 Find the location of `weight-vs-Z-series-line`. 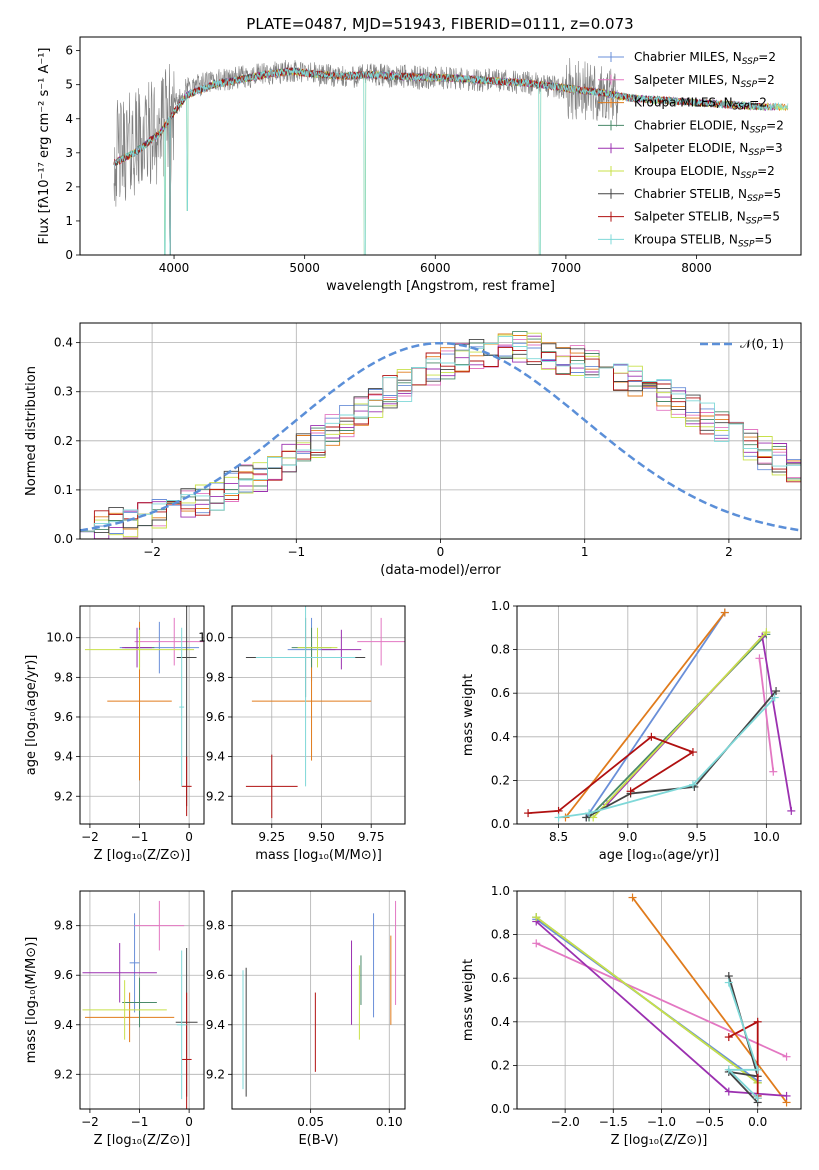

weight-vs-Z-series-line is located at coordinates (661, 1000).